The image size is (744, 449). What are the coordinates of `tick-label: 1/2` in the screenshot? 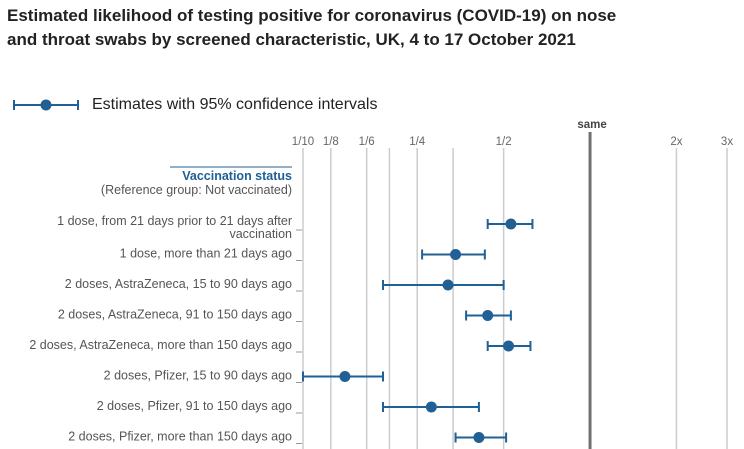 It's located at (504, 142).